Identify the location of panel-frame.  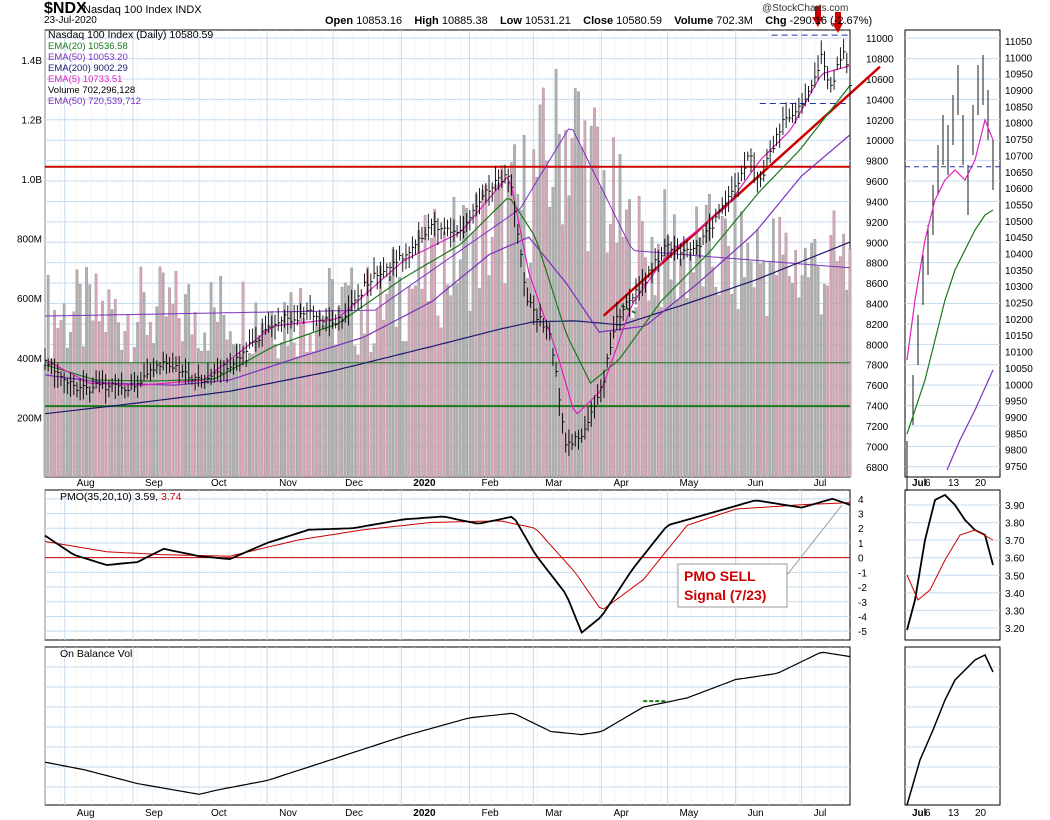
(952, 726).